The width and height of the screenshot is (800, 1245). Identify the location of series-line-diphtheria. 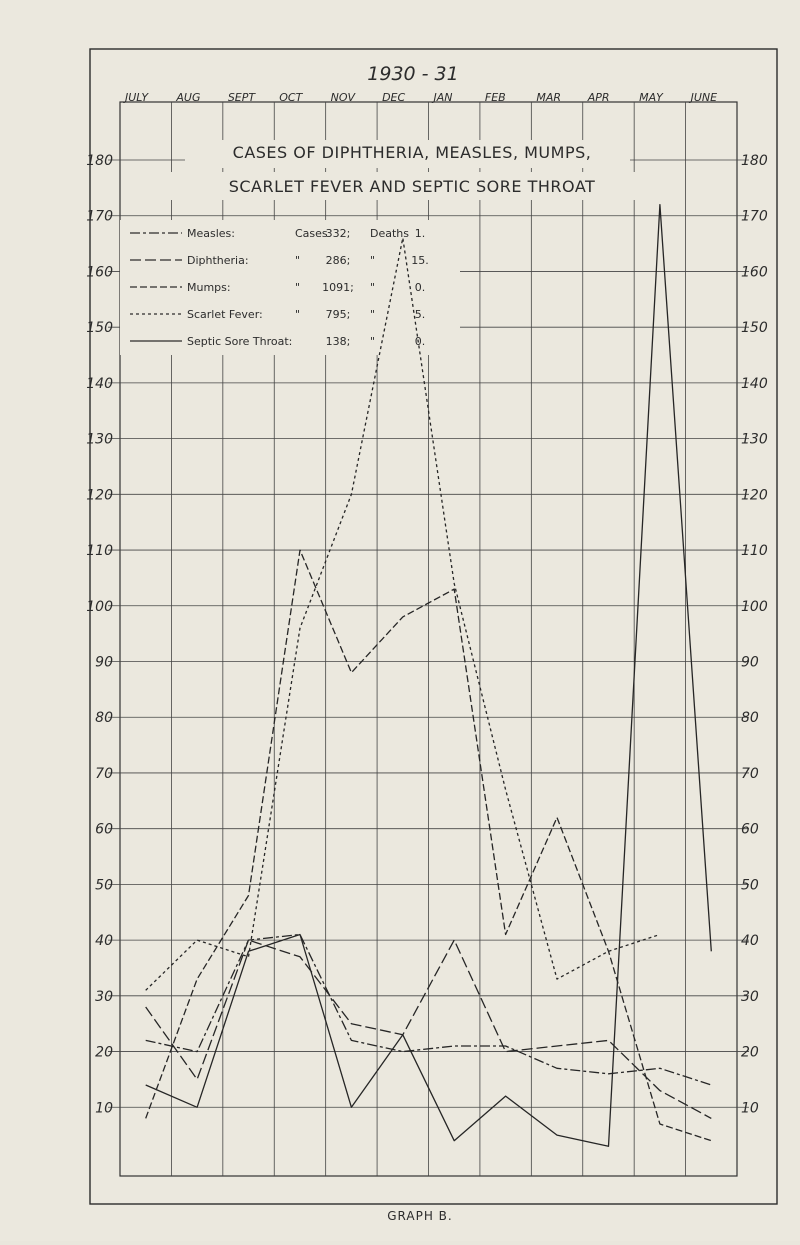
(428, 1029).